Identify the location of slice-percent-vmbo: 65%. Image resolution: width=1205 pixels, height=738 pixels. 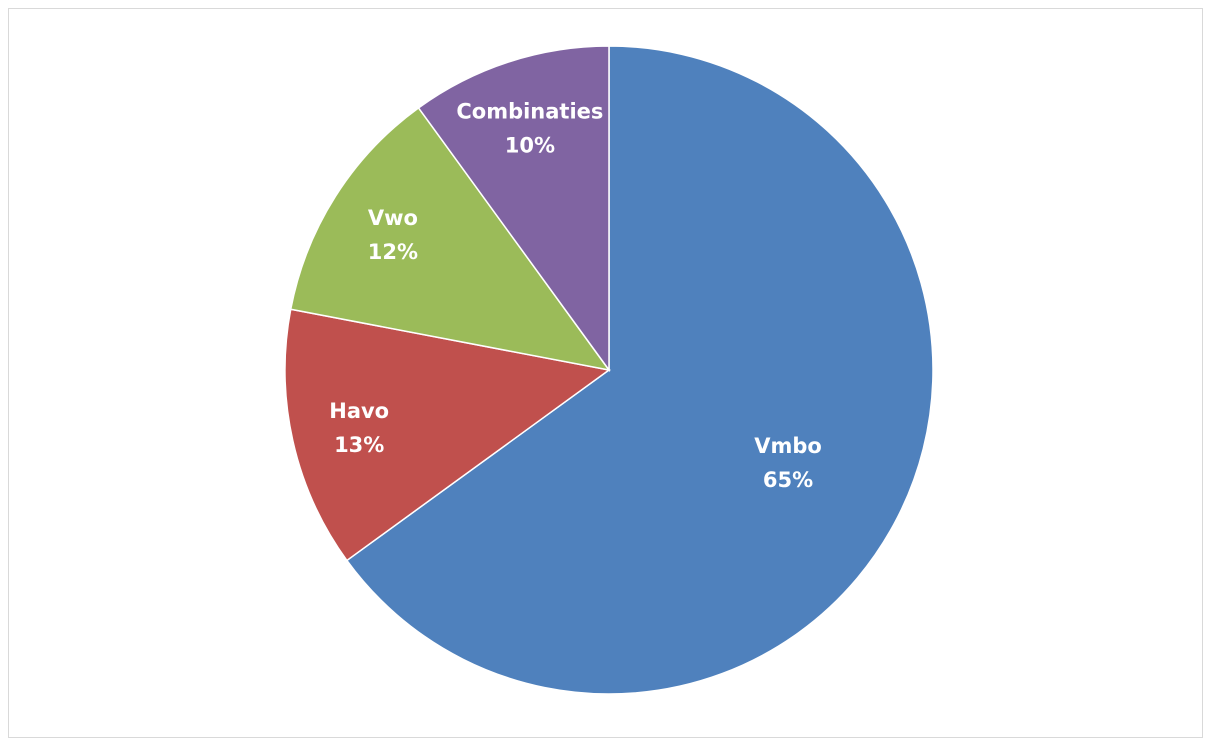
(788, 480).